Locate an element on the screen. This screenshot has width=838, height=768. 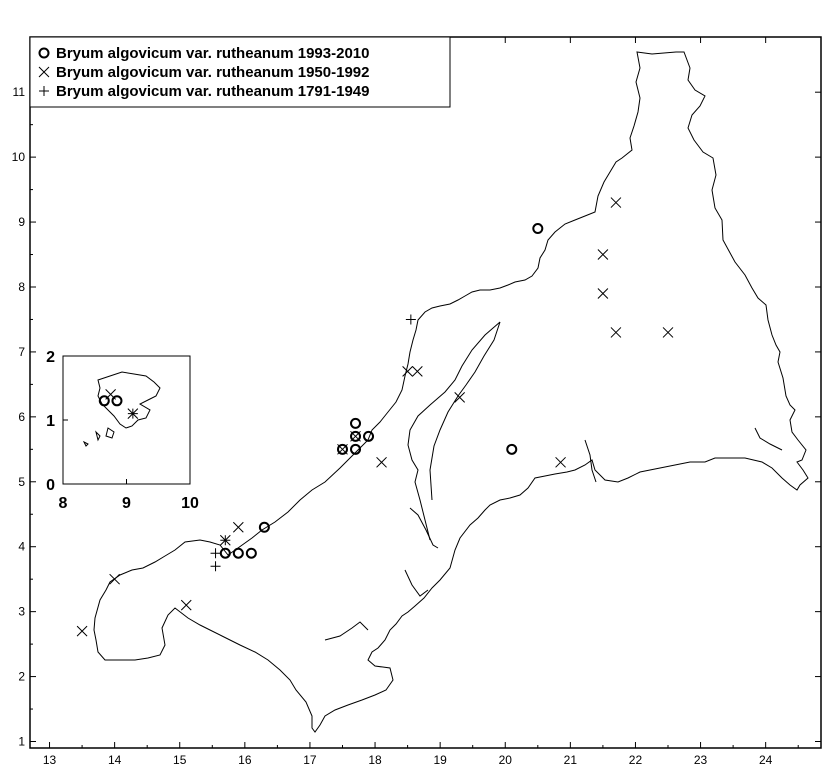
legend-label: Bryum algovicum var. rutheanum 1791-1949 is located at coordinates (212, 91).